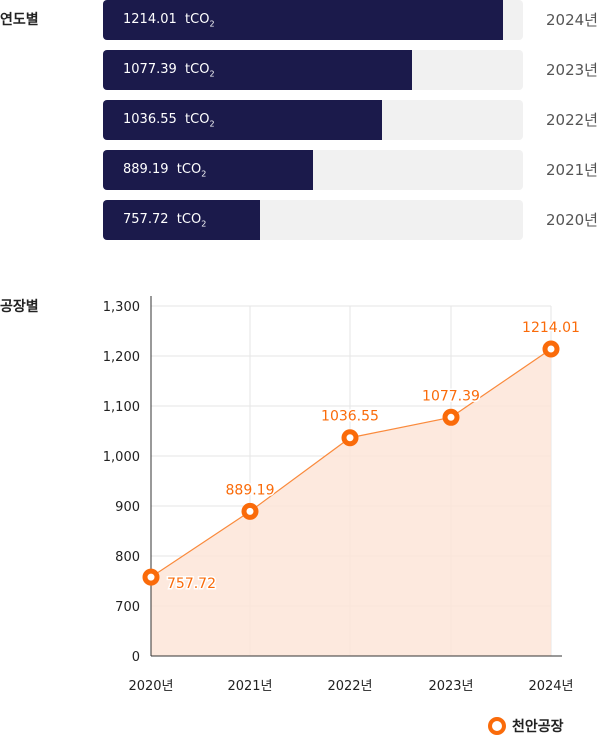 The image size is (600, 739). What do you see at coordinates (350, 417) in the screenshot?
I see `data-label: 1036.55` at bounding box center [350, 417].